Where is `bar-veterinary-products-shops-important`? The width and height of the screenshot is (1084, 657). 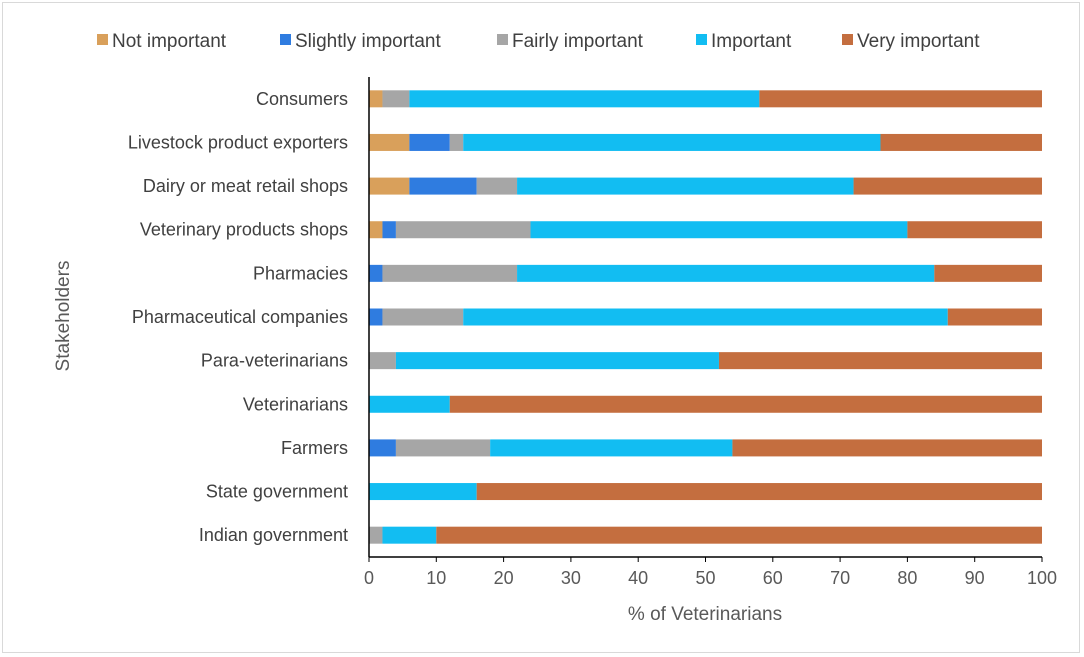
bar-veterinary-products-shops-important is located at coordinates (719, 230).